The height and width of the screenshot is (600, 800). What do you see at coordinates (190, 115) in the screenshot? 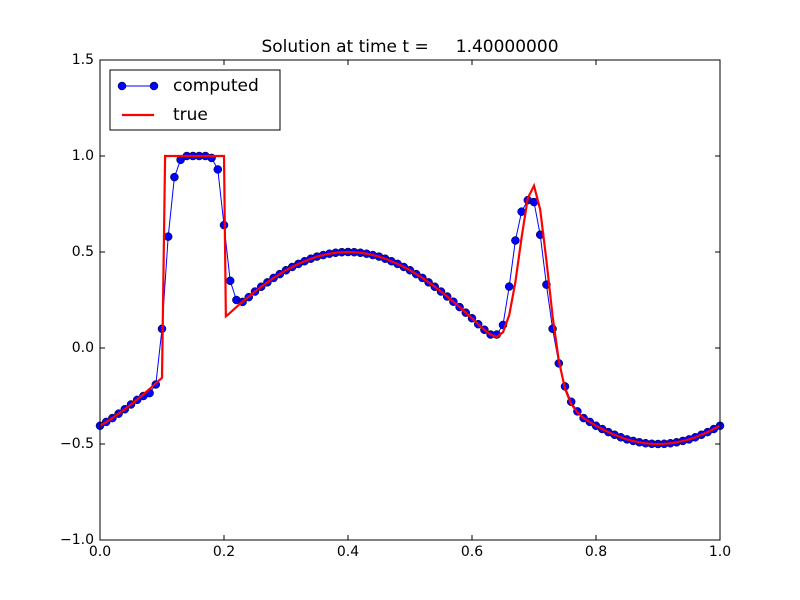
I see `legend-label: true` at bounding box center [190, 115].